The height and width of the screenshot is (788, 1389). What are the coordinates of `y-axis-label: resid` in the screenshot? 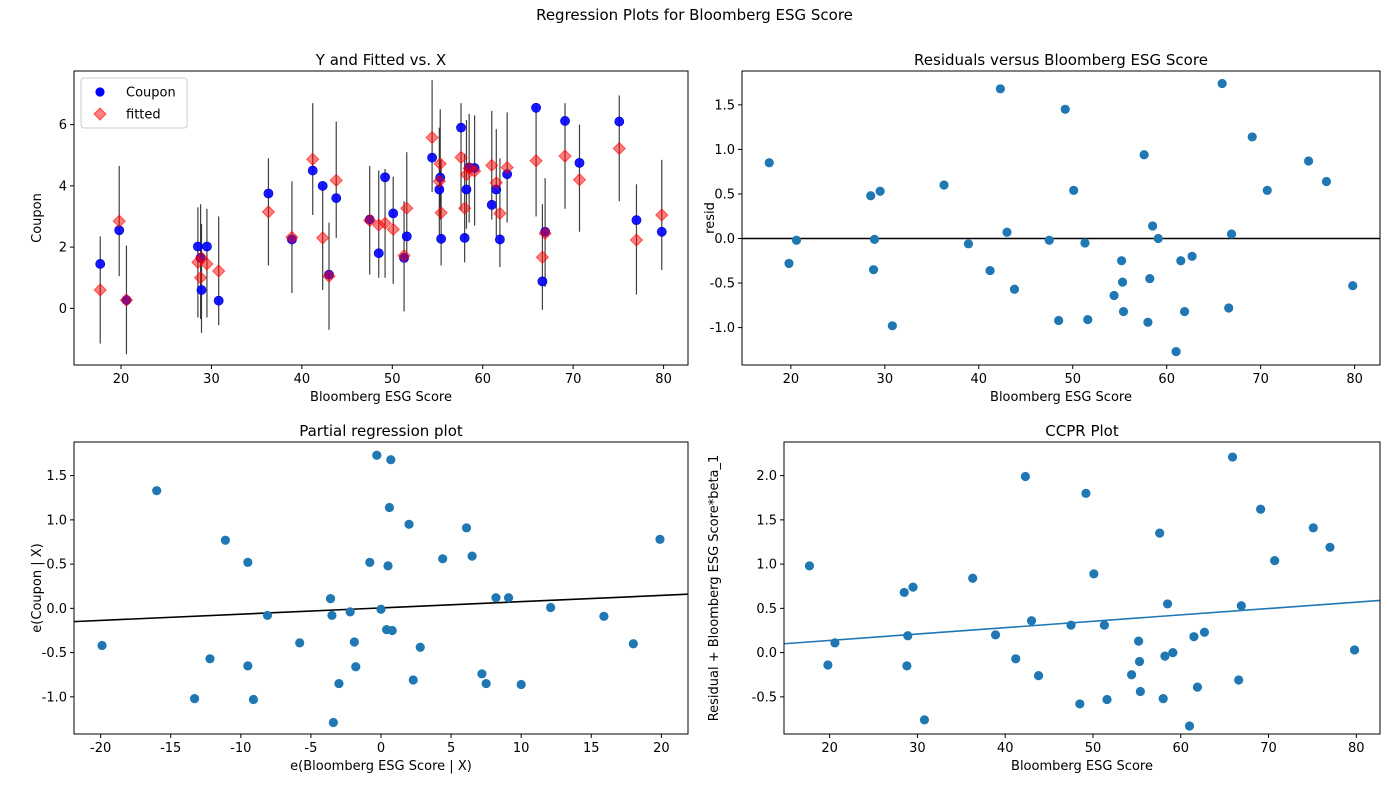 It's located at (710, 218).